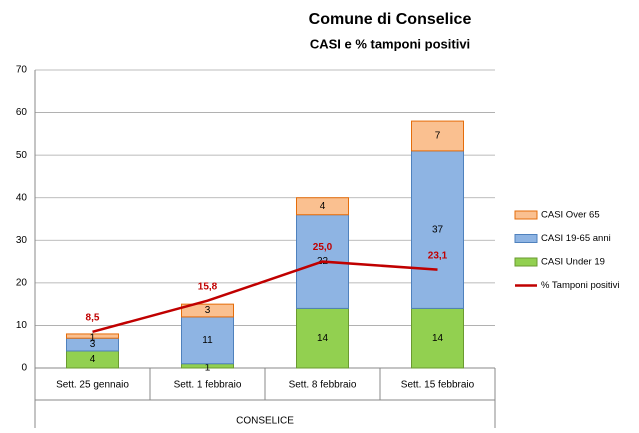  What do you see at coordinates (323, 385) in the screenshot?
I see `x-tick-label: Sett. 8 febbraio` at bounding box center [323, 385].